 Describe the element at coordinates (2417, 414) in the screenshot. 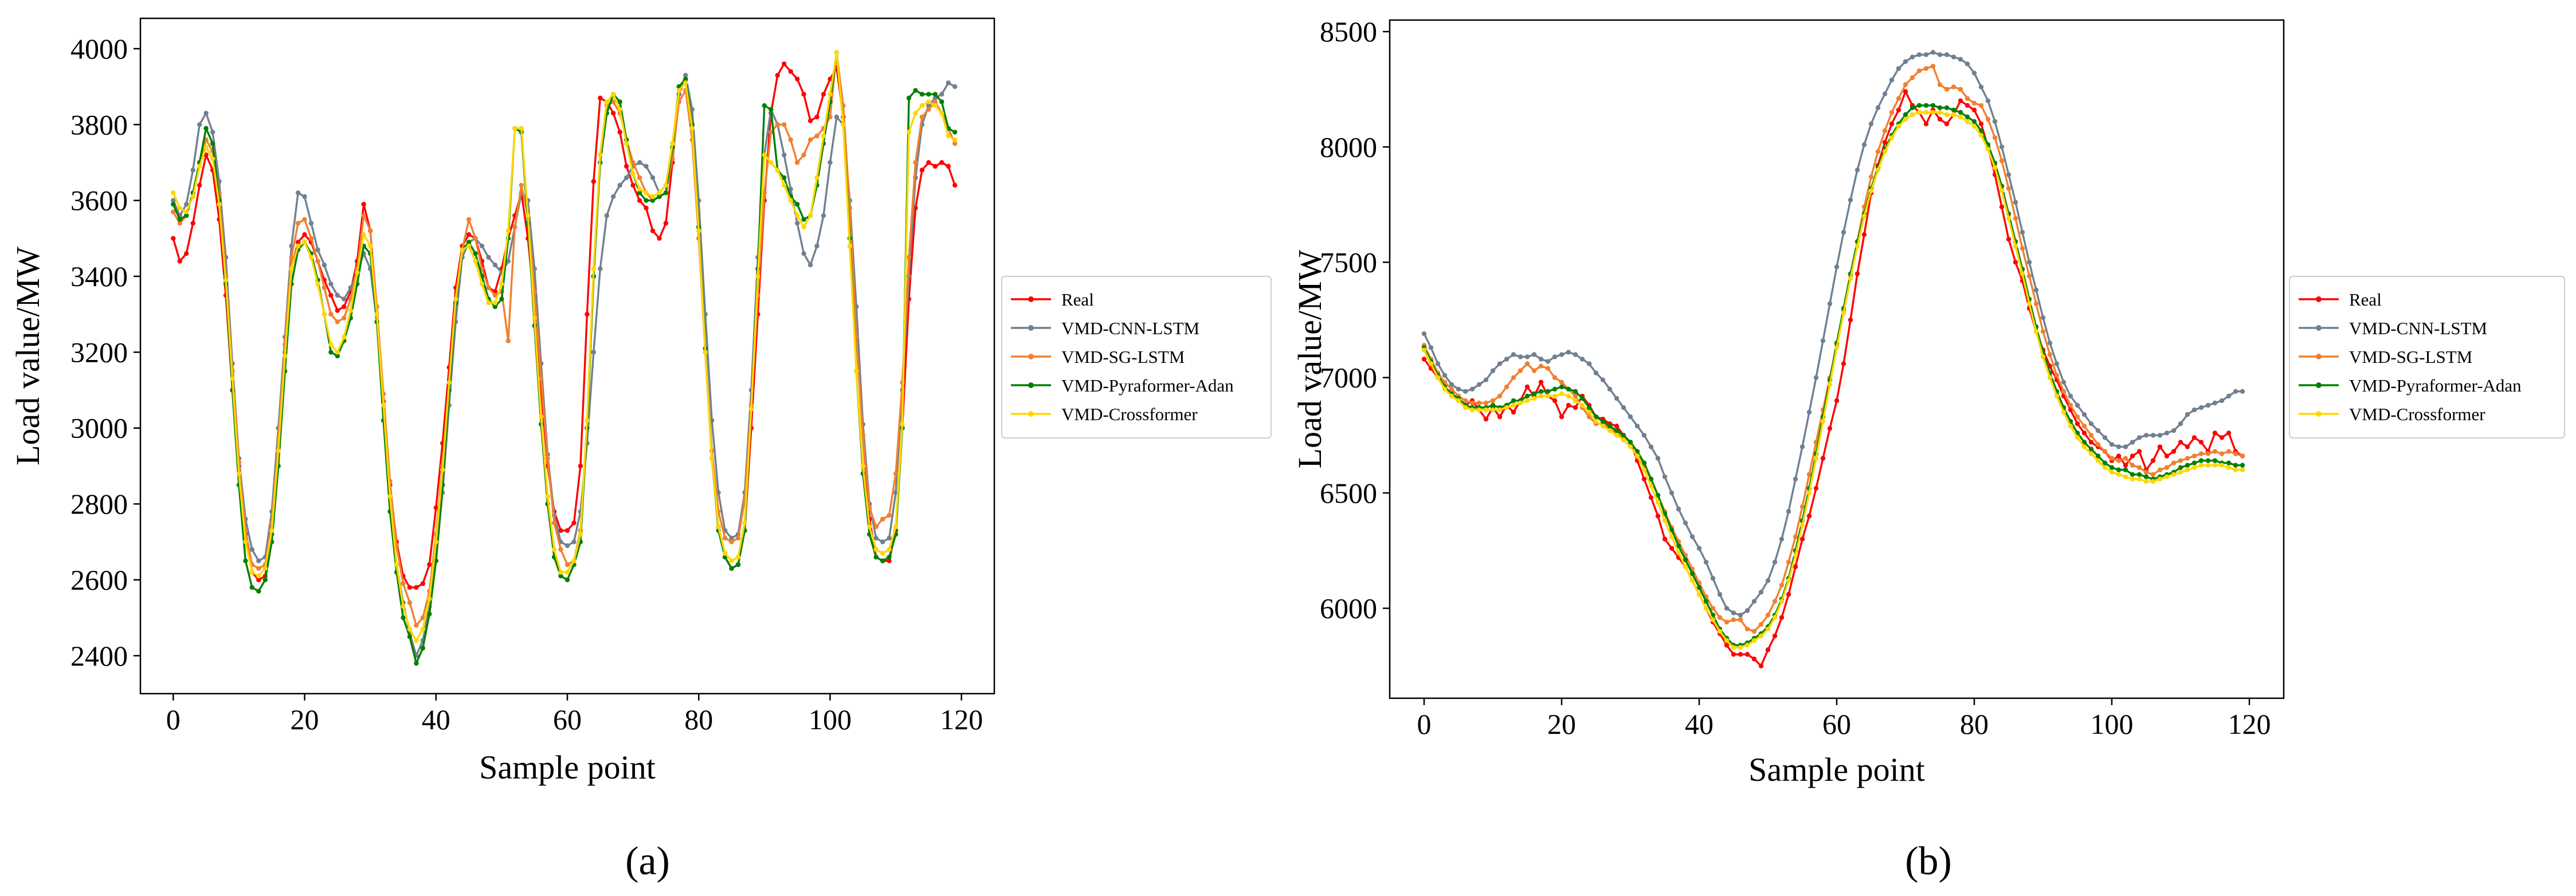

I see `legend-label-vmd-crossformer: VMD-Crossformer` at that location.